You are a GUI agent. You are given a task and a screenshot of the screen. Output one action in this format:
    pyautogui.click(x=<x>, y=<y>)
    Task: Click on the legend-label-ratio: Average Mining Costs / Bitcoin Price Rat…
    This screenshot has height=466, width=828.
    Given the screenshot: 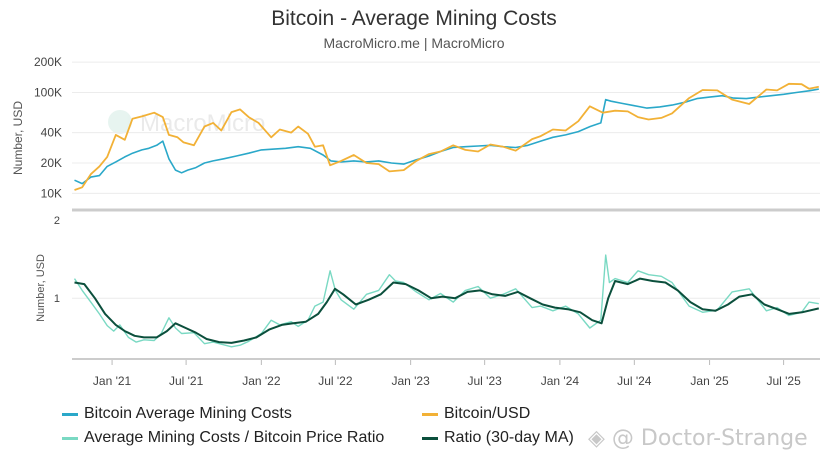 What is the action you would take?
    pyautogui.click(x=234, y=437)
    